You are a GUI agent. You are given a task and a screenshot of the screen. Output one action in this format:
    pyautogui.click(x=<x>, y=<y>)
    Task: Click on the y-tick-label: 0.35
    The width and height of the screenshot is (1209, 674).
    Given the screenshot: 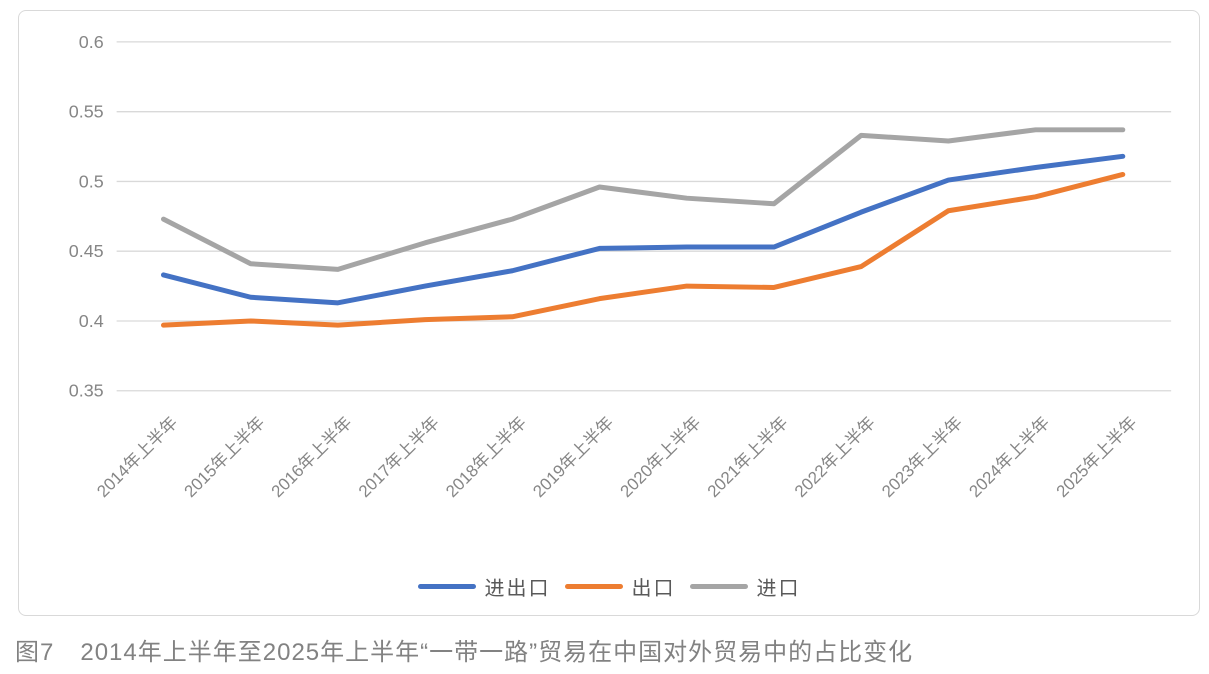 What is the action you would take?
    pyautogui.click(x=86, y=391)
    